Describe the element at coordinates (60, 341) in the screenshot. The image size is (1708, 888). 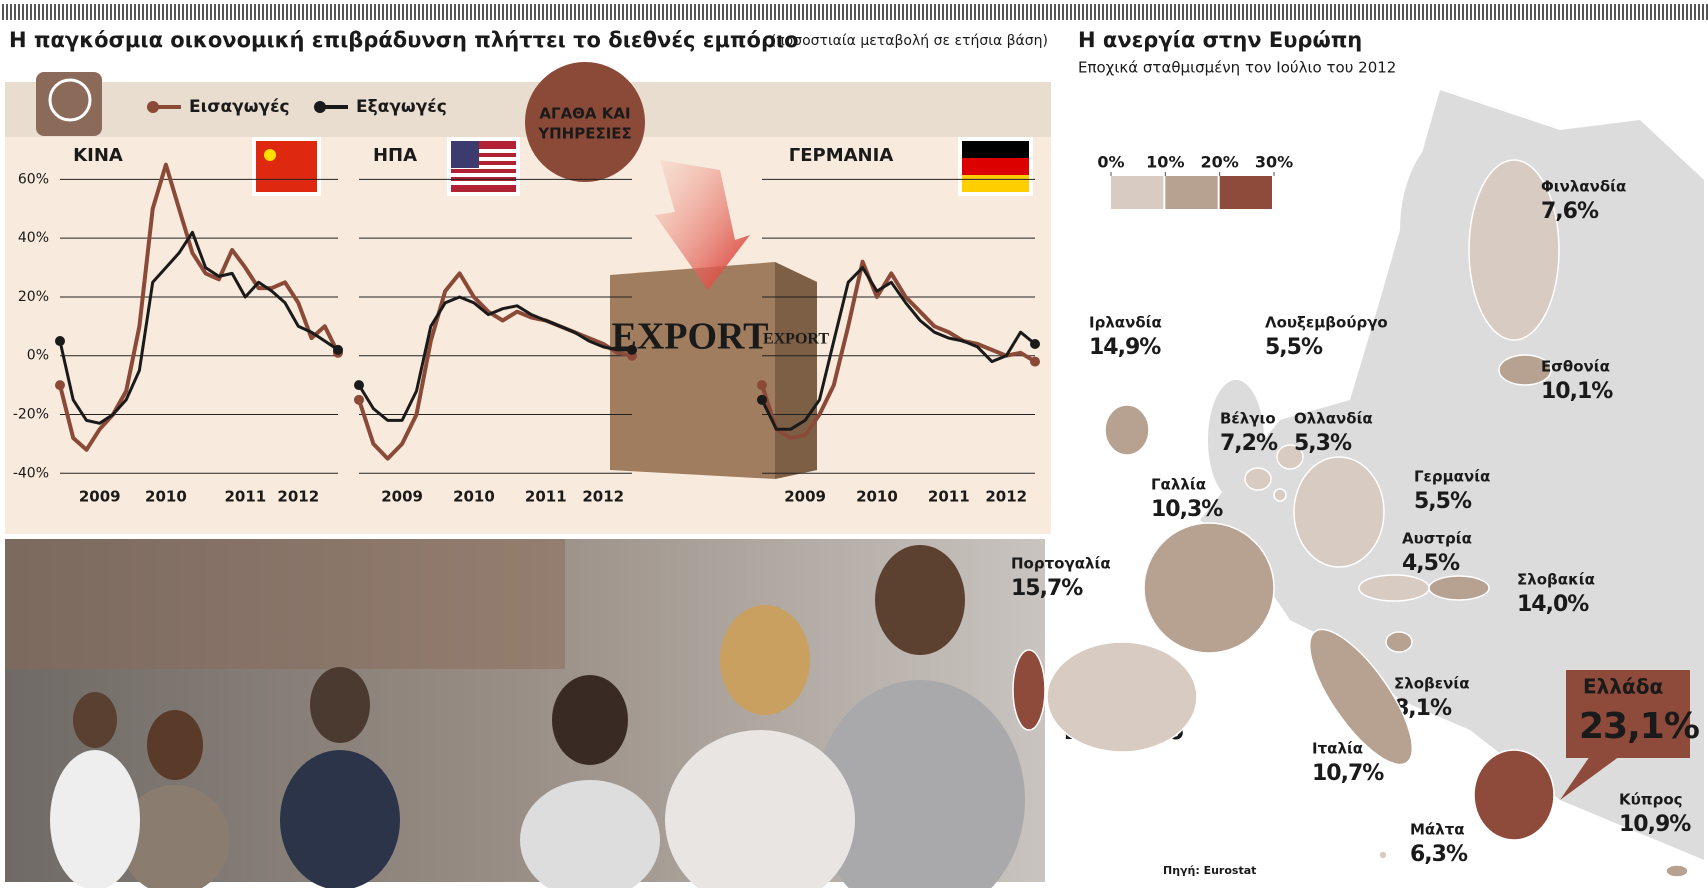
I see `end-point` at that location.